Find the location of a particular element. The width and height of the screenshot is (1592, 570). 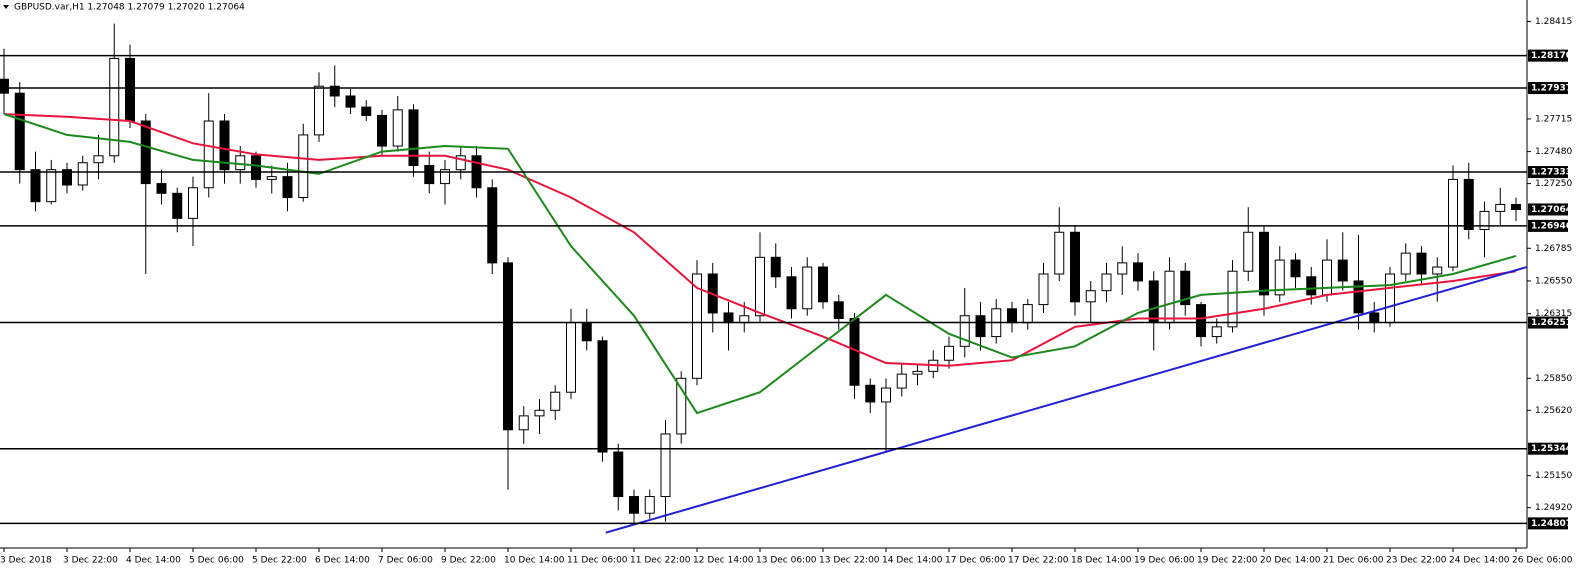

x-tick-label: 5 Dec 06:00 is located at coordinates (216, 561).